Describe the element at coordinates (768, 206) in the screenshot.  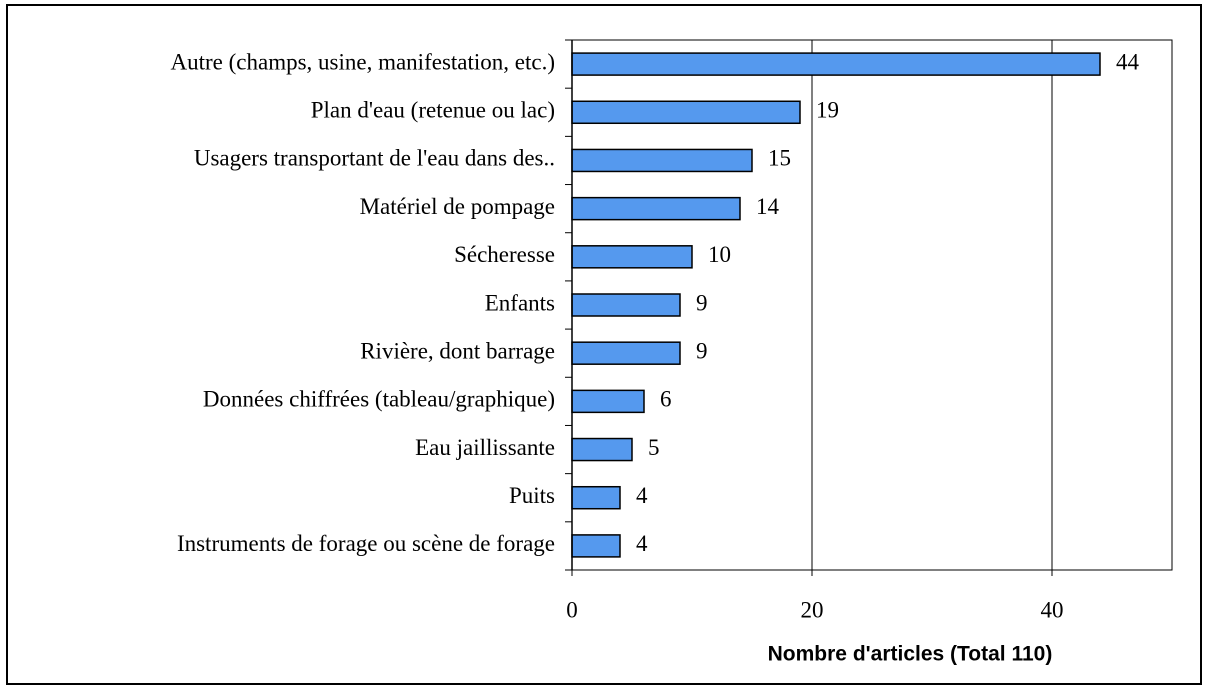
I see `value-label: 14` at that location.